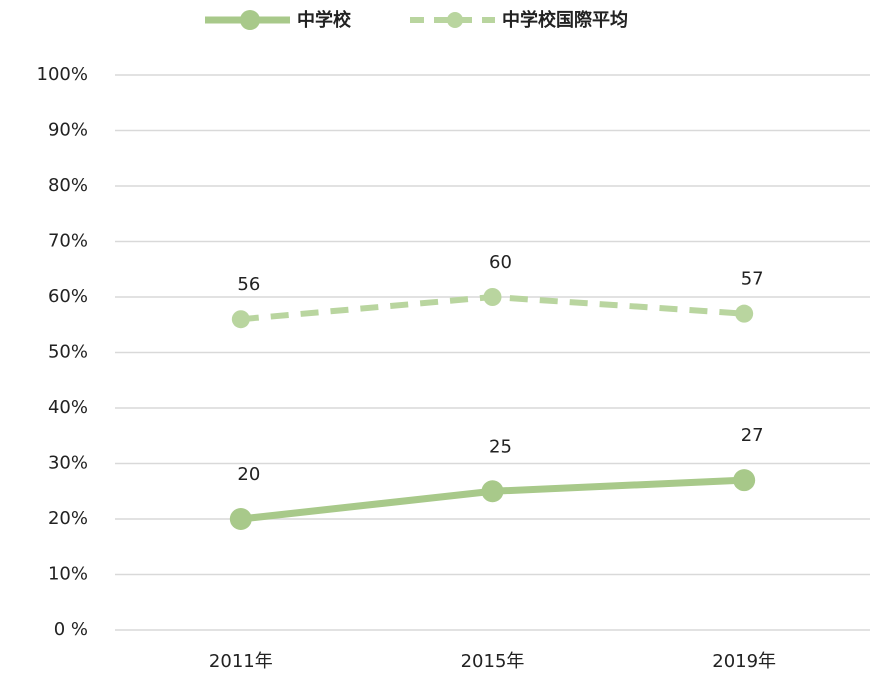  I want to click on data-label: 56, so click(248, 284).